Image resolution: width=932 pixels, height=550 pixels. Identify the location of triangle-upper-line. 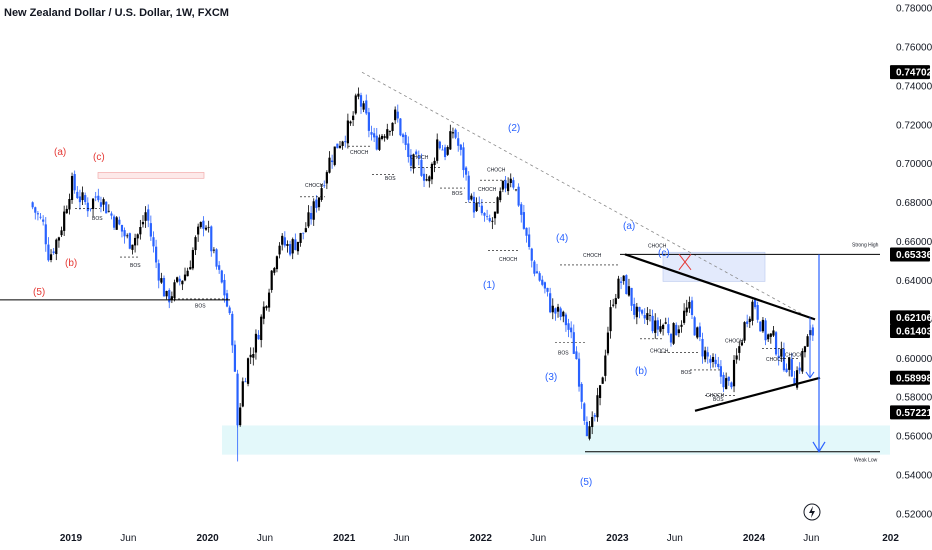
(720, 287).